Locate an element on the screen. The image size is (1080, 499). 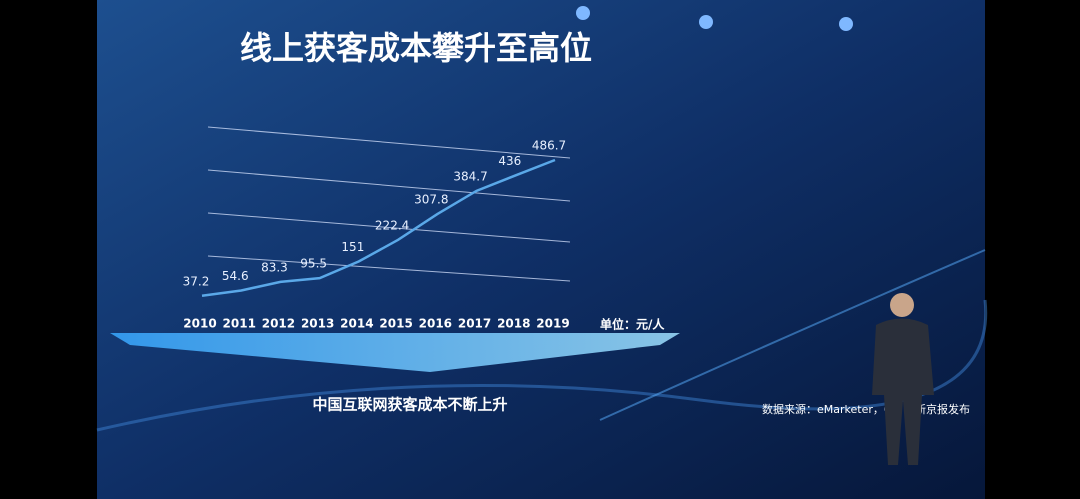
platform is located at coordinates (395, 352).